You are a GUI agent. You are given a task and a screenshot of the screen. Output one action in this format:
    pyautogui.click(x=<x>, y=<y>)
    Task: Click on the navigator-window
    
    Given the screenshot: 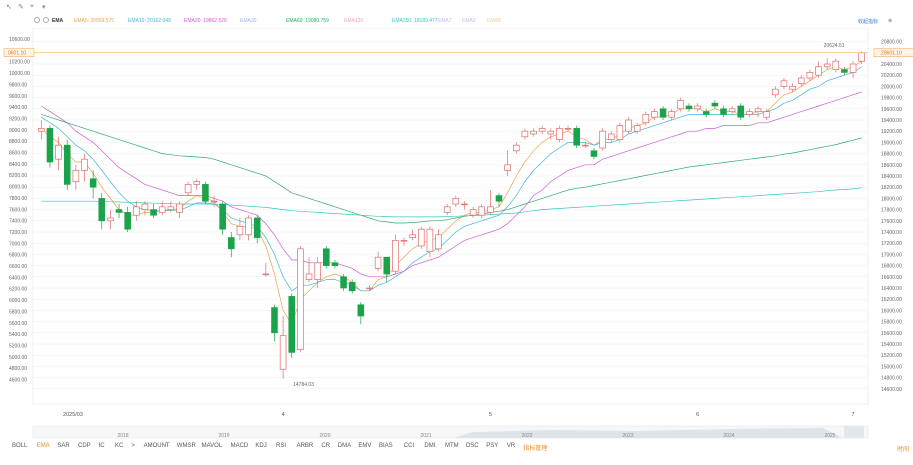 What is the action you would take?
    pyautogui.click(x=854, y=432)
    